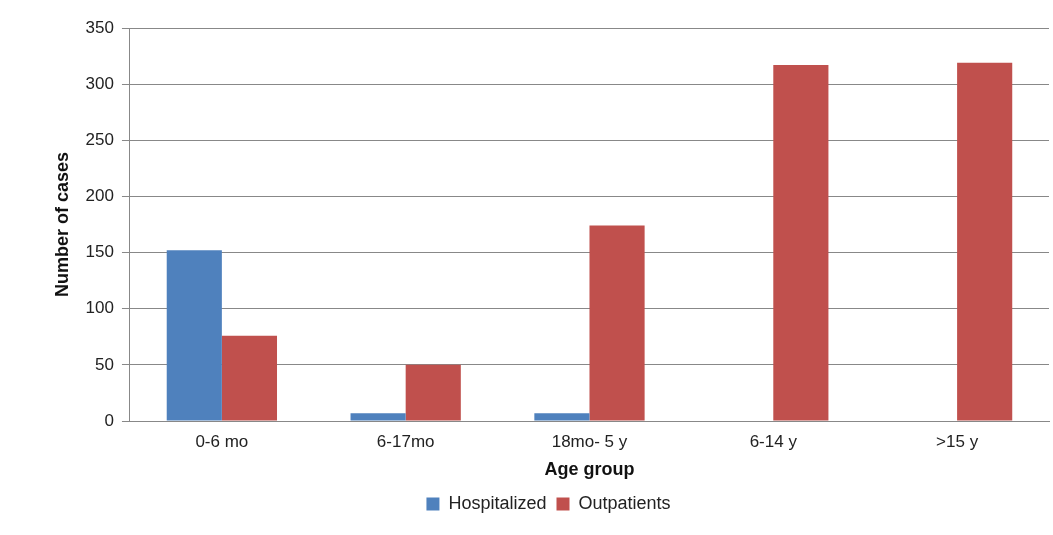 The image size is (1053, 535). Describe the element at coordinates (773, 441) in the screenshot. I see `x-tick-label: 6-14 y` at that location.